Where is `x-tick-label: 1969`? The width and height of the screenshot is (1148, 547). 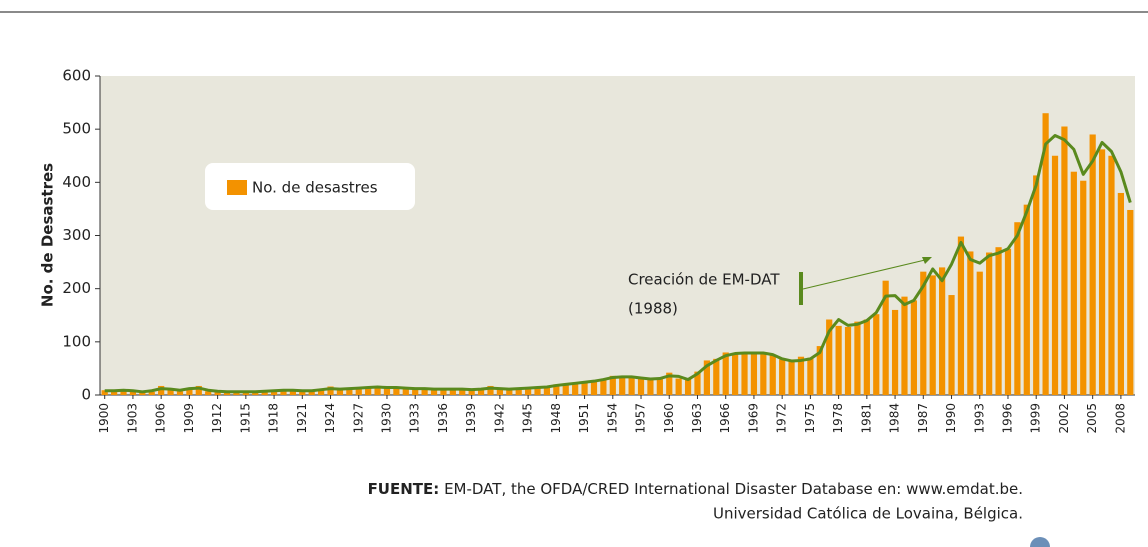 x-tick-label: 1969 is located at coordinates (753, 418).